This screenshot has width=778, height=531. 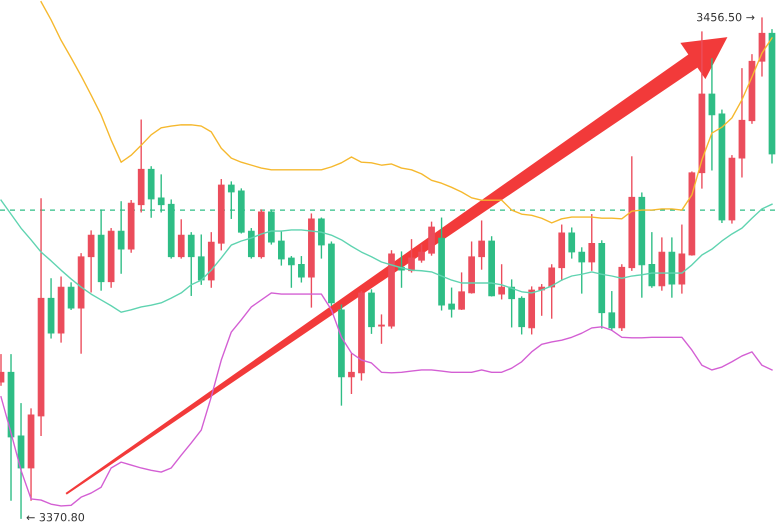 What do you see at coordinates (55, 517) in the screenshot?
I see `annotation: ← 3370.80` at bounding box center [55, 517].